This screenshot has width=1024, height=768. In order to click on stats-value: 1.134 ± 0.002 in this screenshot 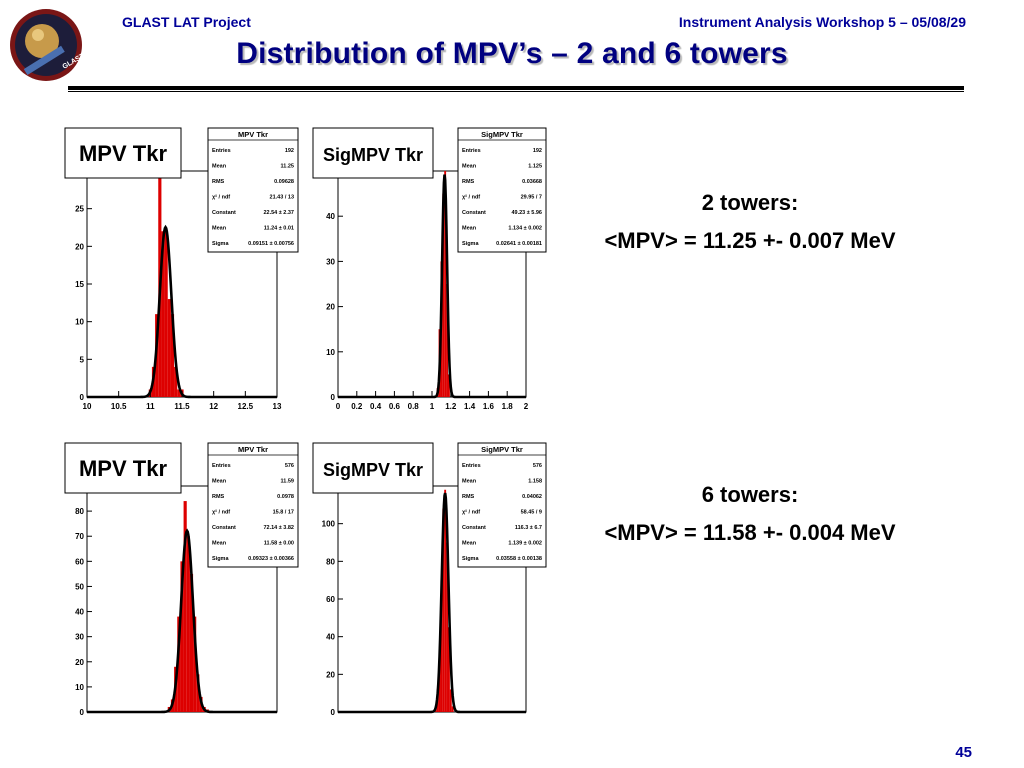, I will do `click(525, 229)`.